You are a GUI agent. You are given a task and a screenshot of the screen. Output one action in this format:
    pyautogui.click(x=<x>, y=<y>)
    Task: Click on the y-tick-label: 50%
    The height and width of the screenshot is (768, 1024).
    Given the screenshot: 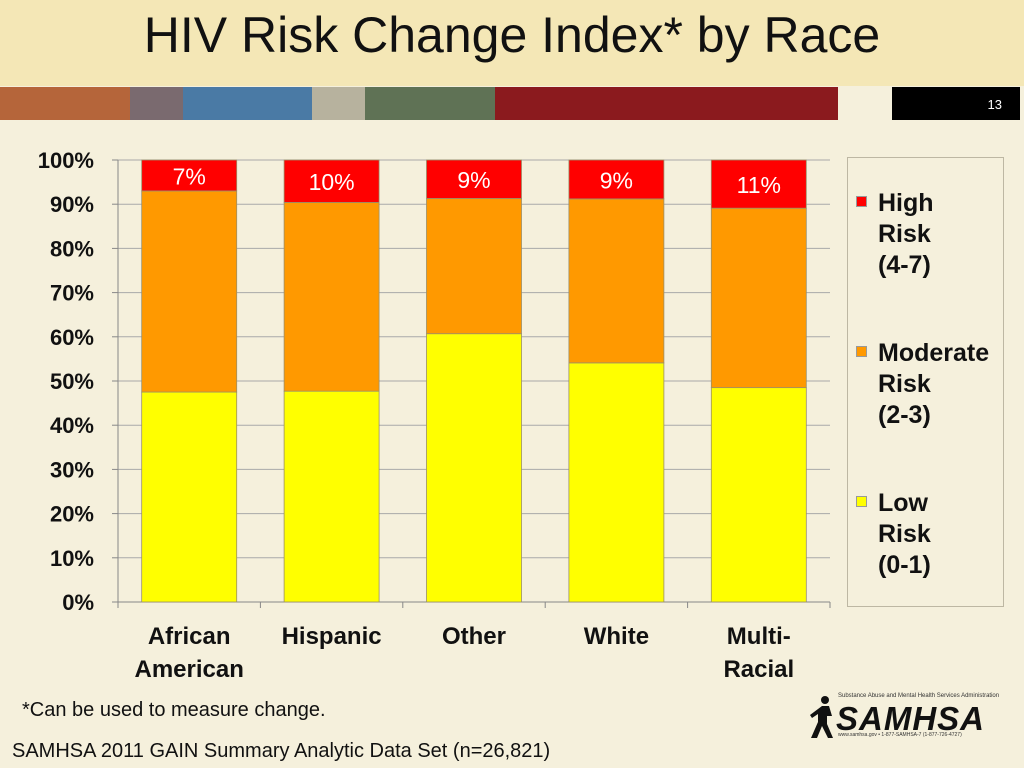 What is the action you would take?
    pyautogui.click(x=72, y=381)
    